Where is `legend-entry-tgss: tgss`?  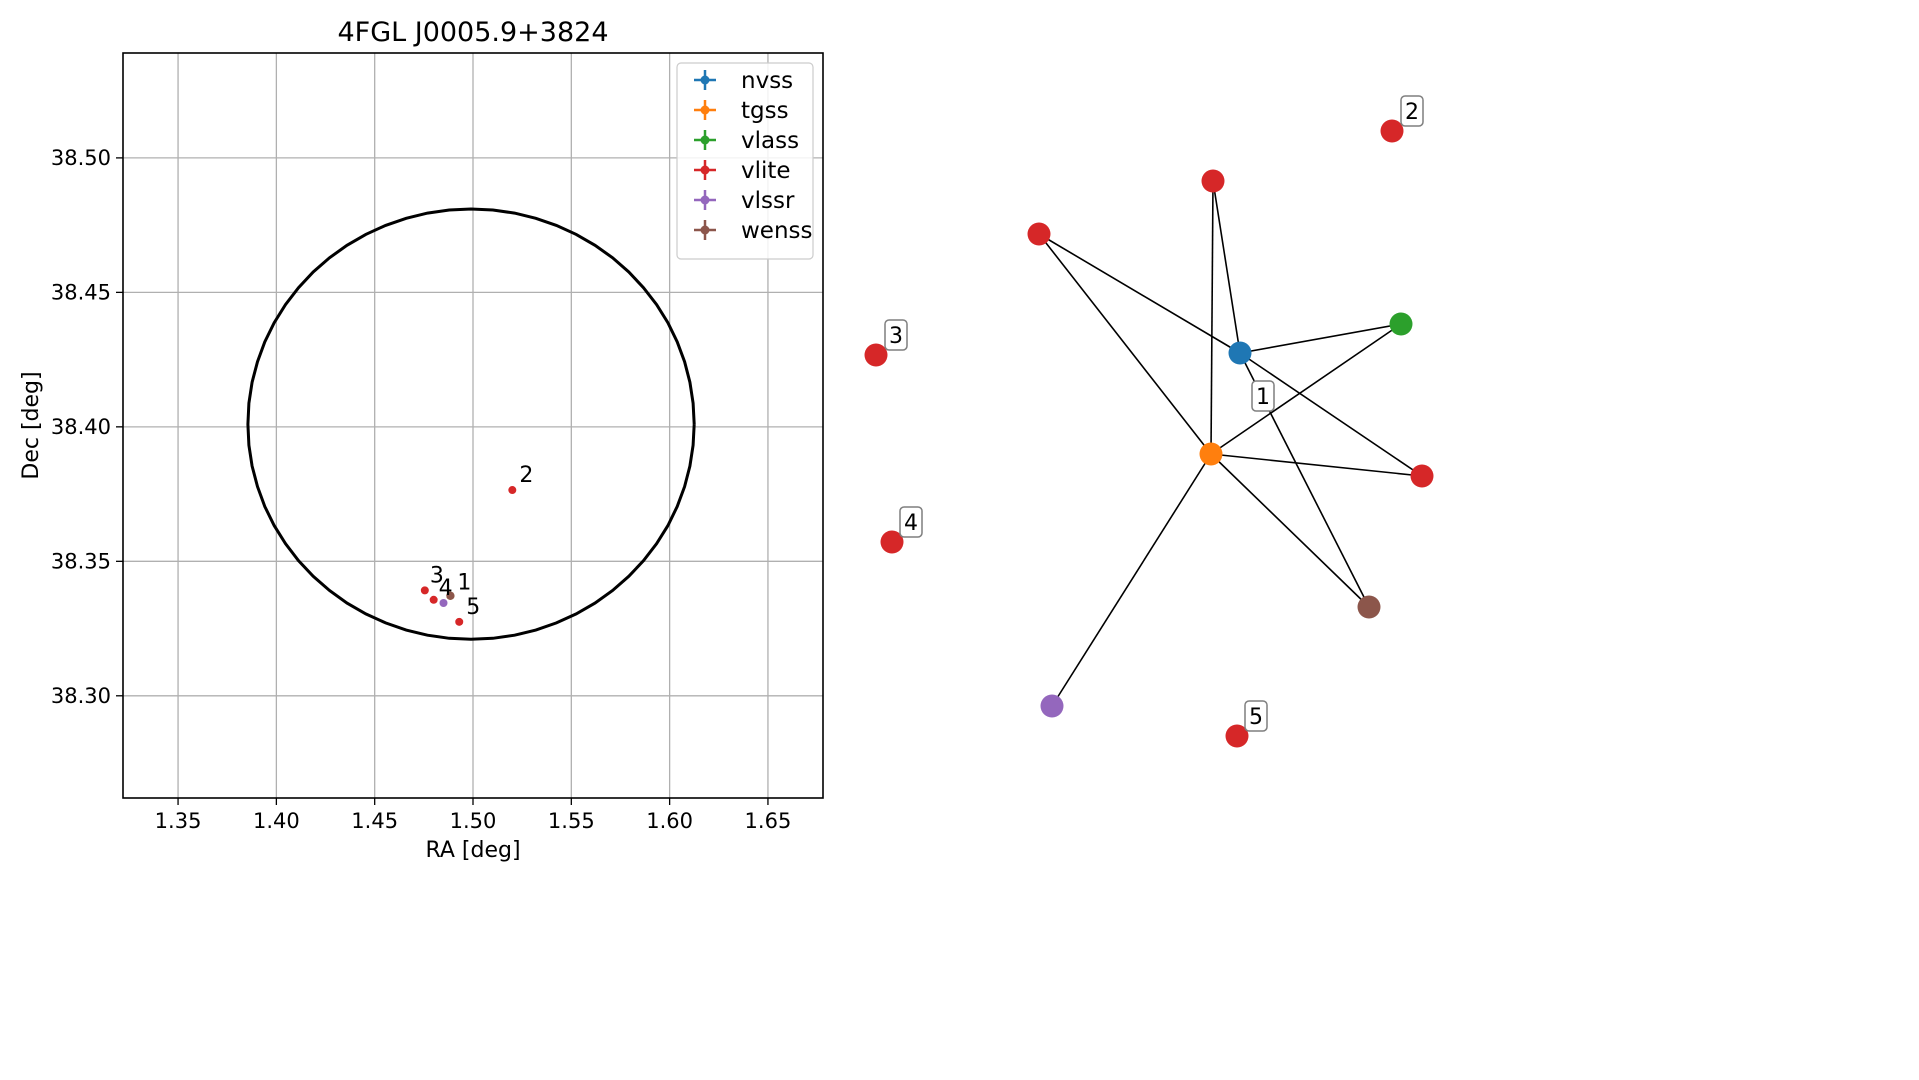 legend-entry-tgss: tgss is located at coordinates (765, 111).